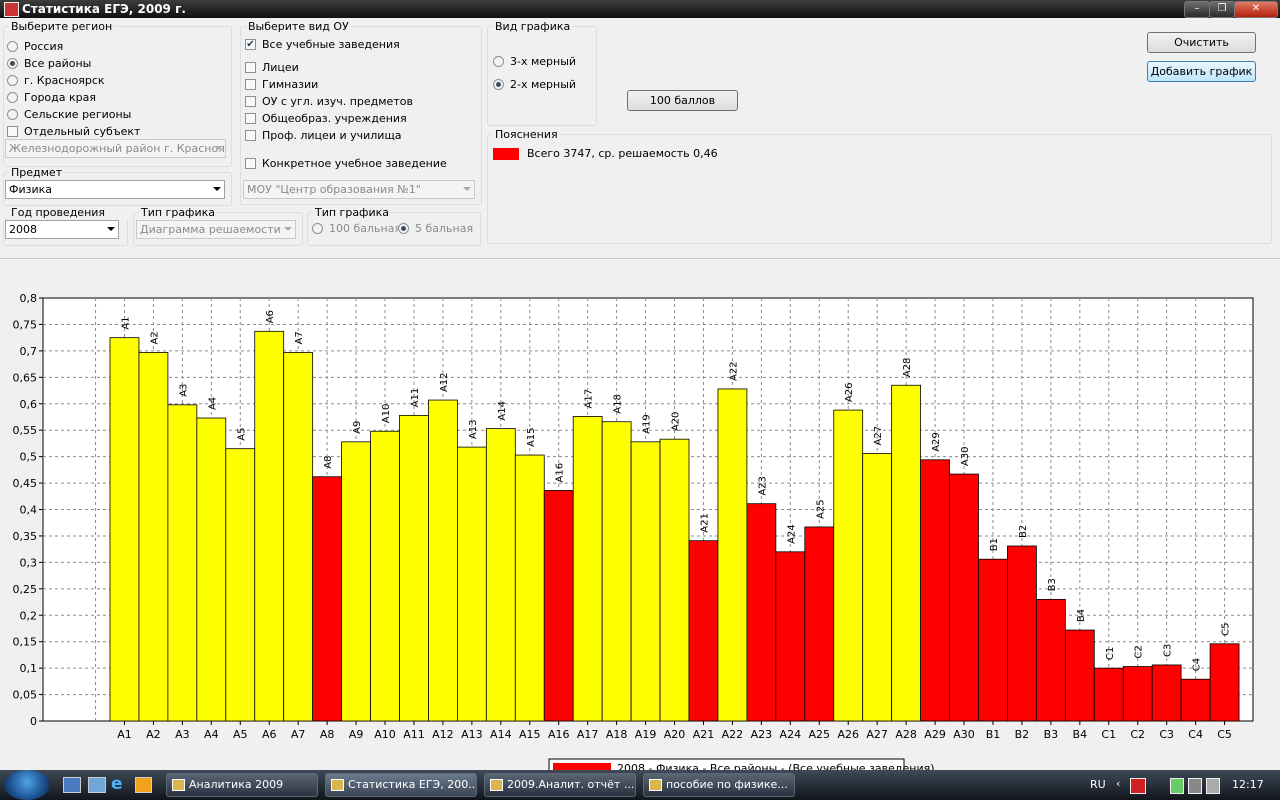  What do you see at coordinates (354, 163) in the screenshot?
I see `ou-specific-label: Конкретное учебное заведение` at bounding box center [354, 163].